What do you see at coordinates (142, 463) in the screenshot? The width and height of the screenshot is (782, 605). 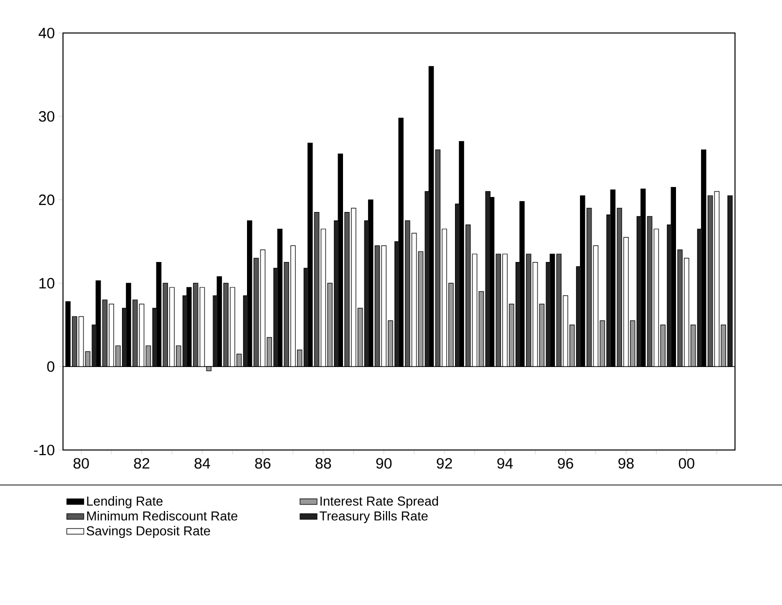 I see `x-tick-label: 82` at bounding box center [142, 463].